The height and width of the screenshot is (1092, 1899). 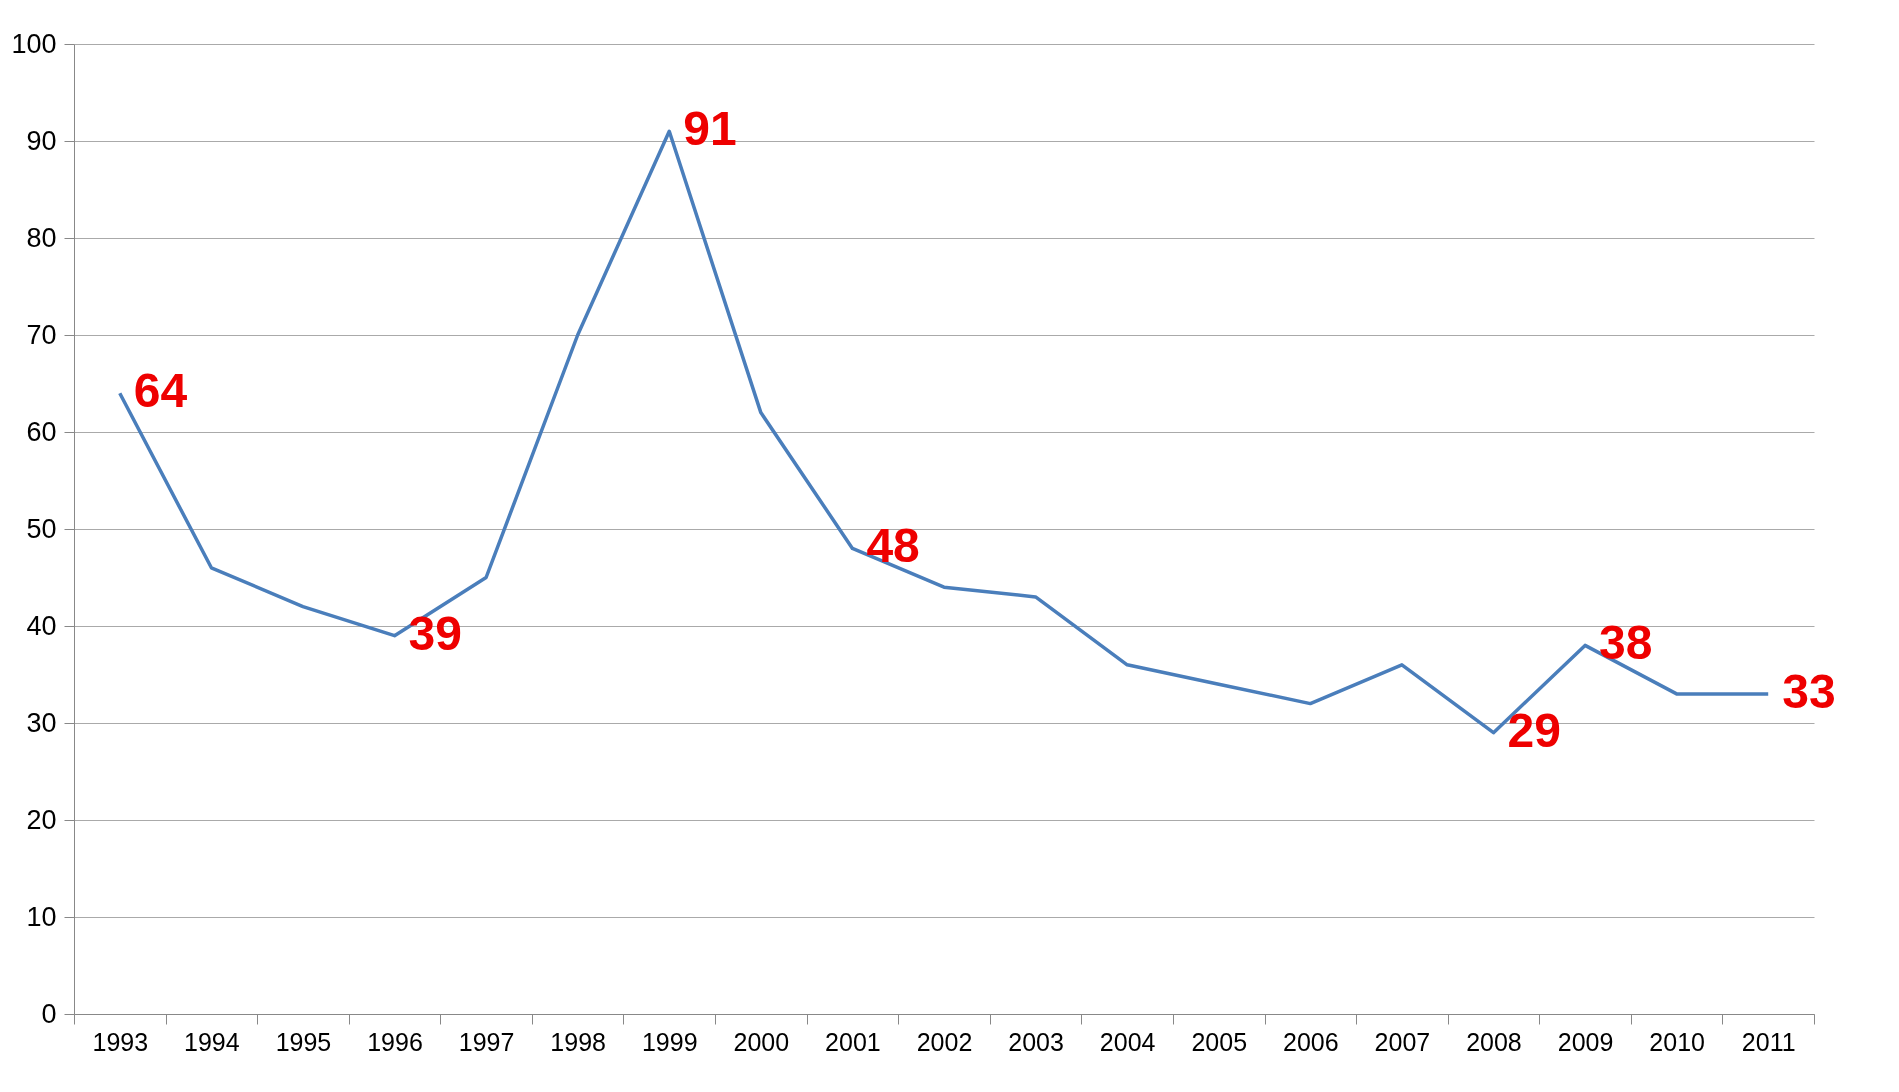 I want to click on data-label: 38, so click(x=1626, y=643).